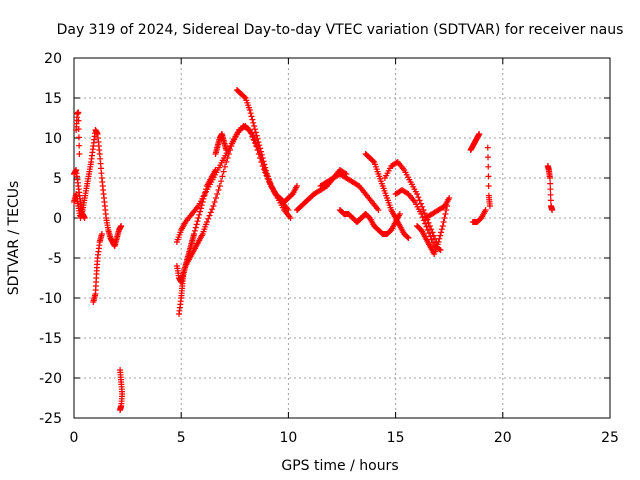 This screenshot has height=480, width=640. Describe the element at coordinates (378, 224) in the screenshot. I see `series-arc-p` at that location.